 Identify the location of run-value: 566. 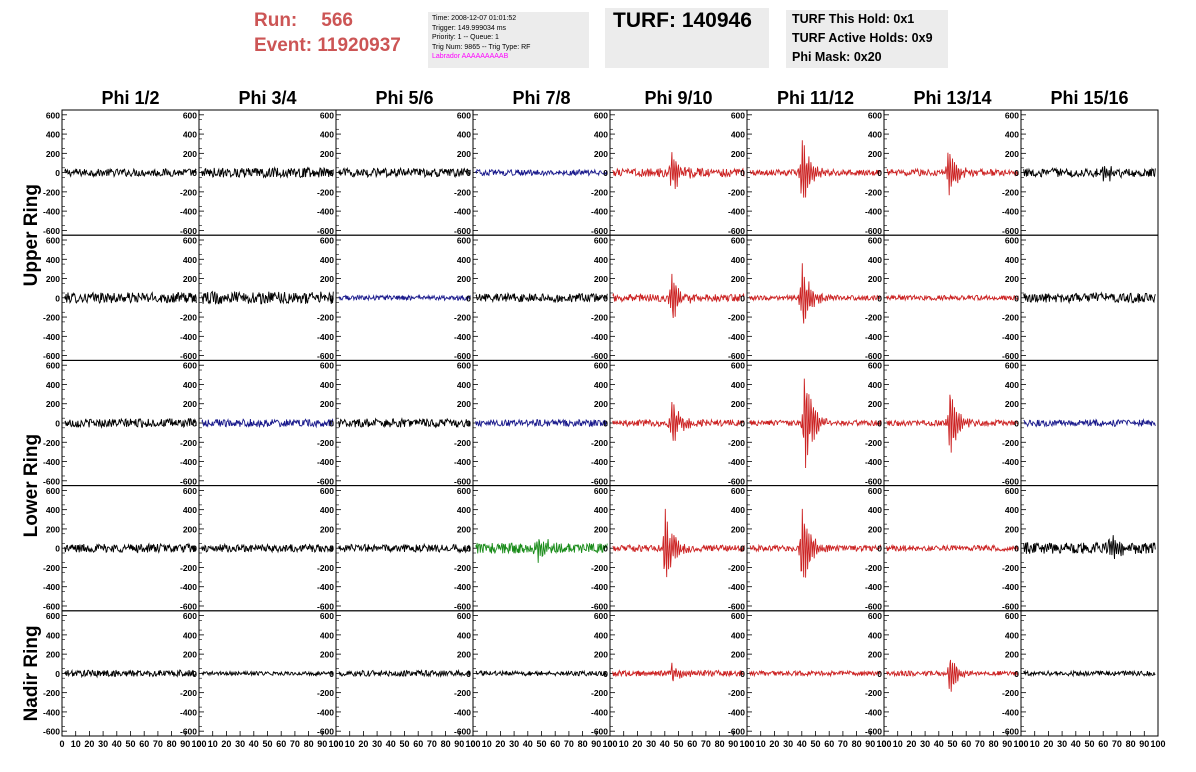
(337, 20).